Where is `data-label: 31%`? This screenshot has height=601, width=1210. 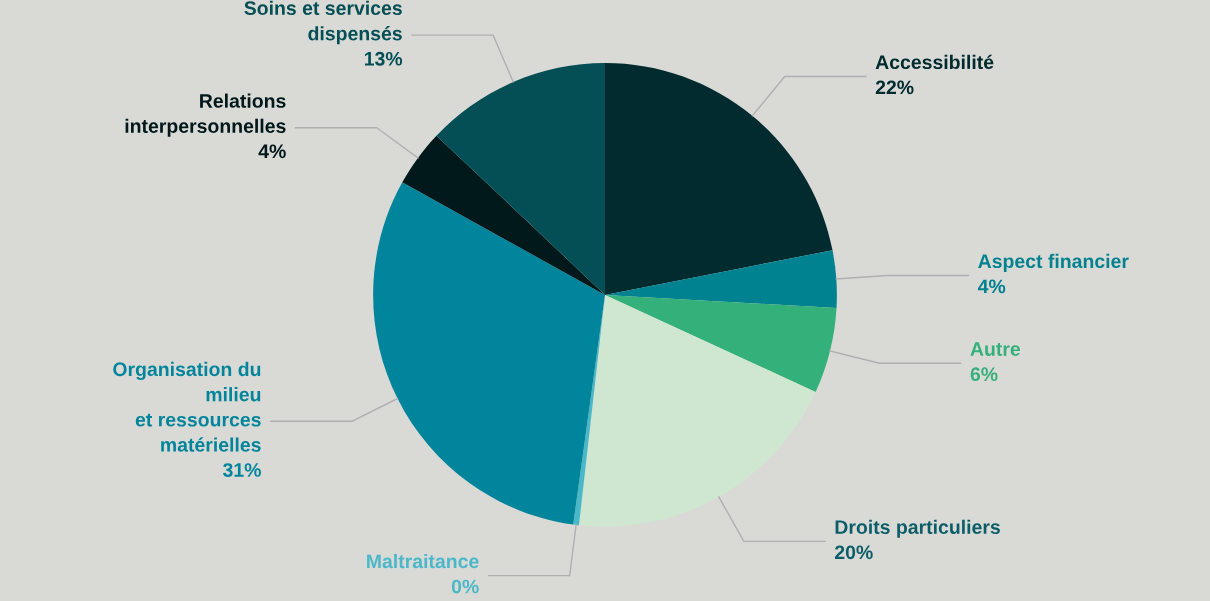 data-label: 31% is located at coordinates (242, 470).